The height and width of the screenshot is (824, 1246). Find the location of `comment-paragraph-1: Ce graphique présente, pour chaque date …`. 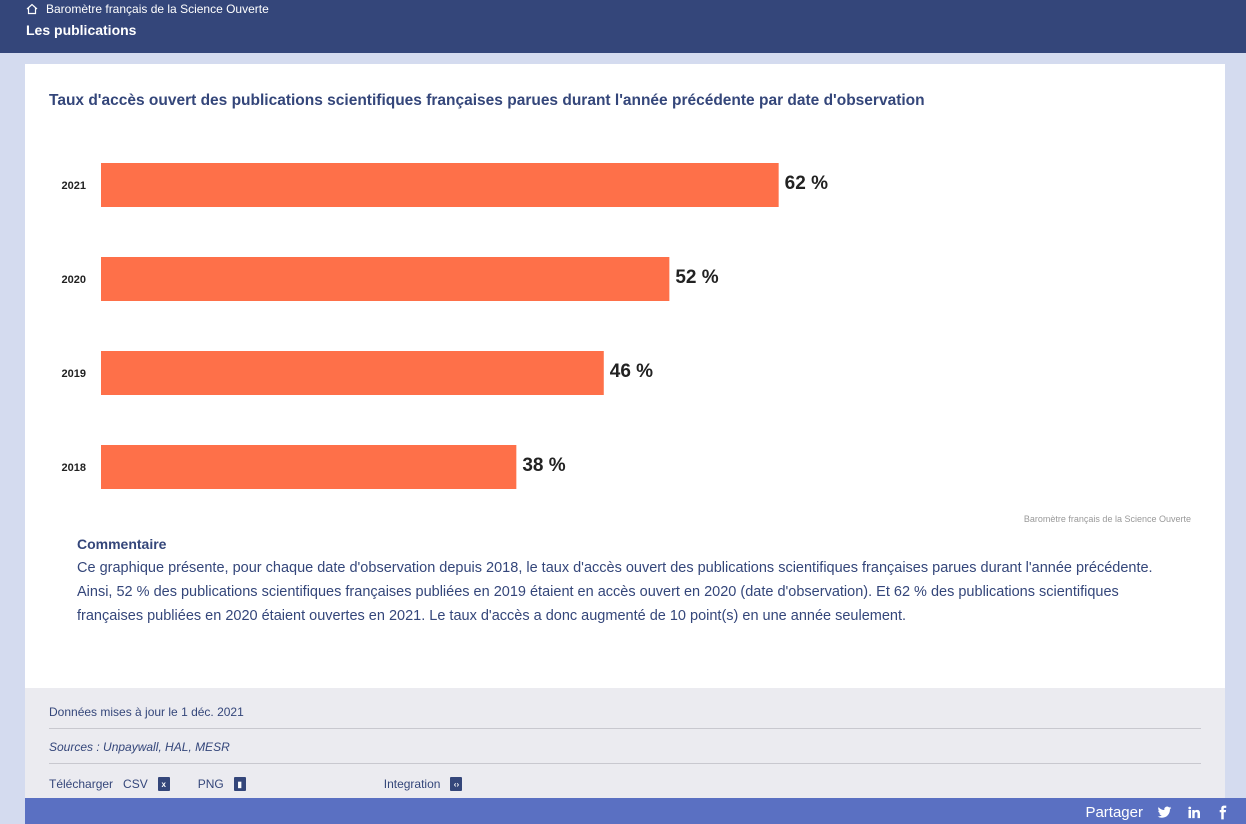

comment-paragraph-1: Ce graphique présente, pour chaque date … is located at coordinates (615, 568).